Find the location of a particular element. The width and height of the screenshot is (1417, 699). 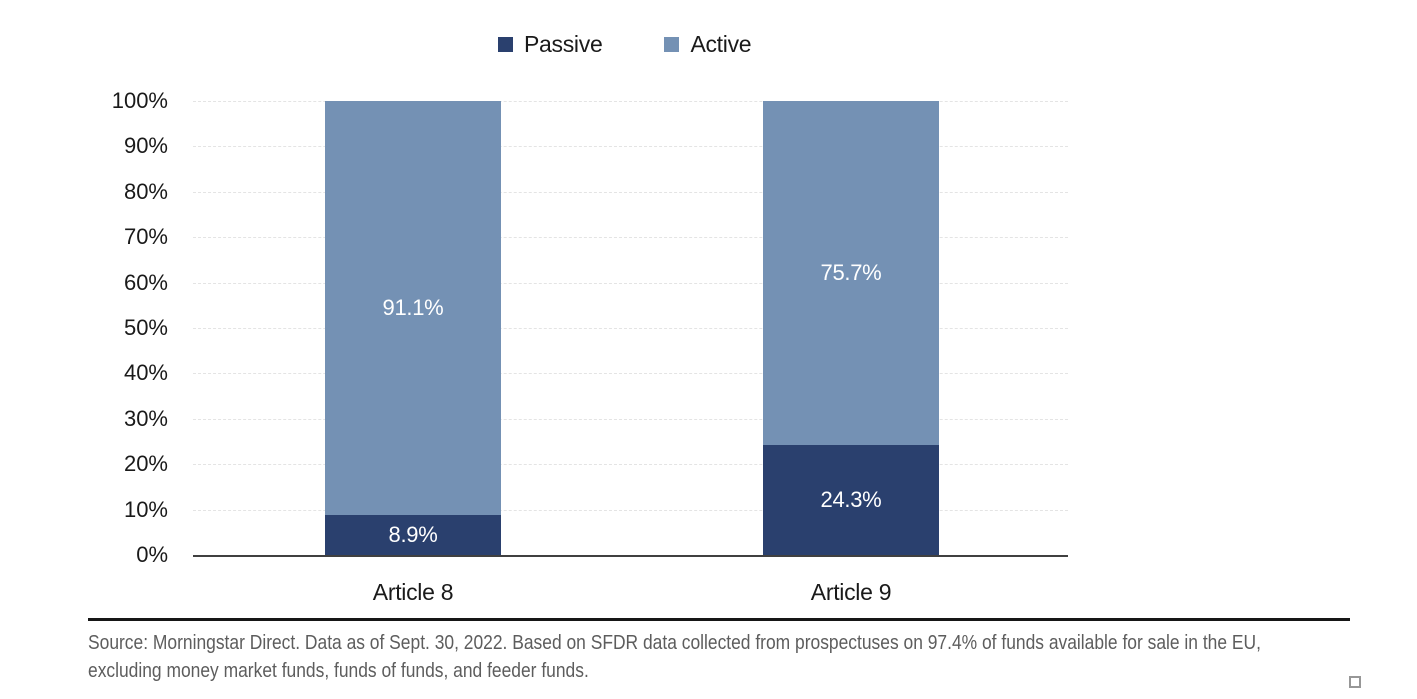

y-tick-label: 10% is located at coordinates (145, 509).